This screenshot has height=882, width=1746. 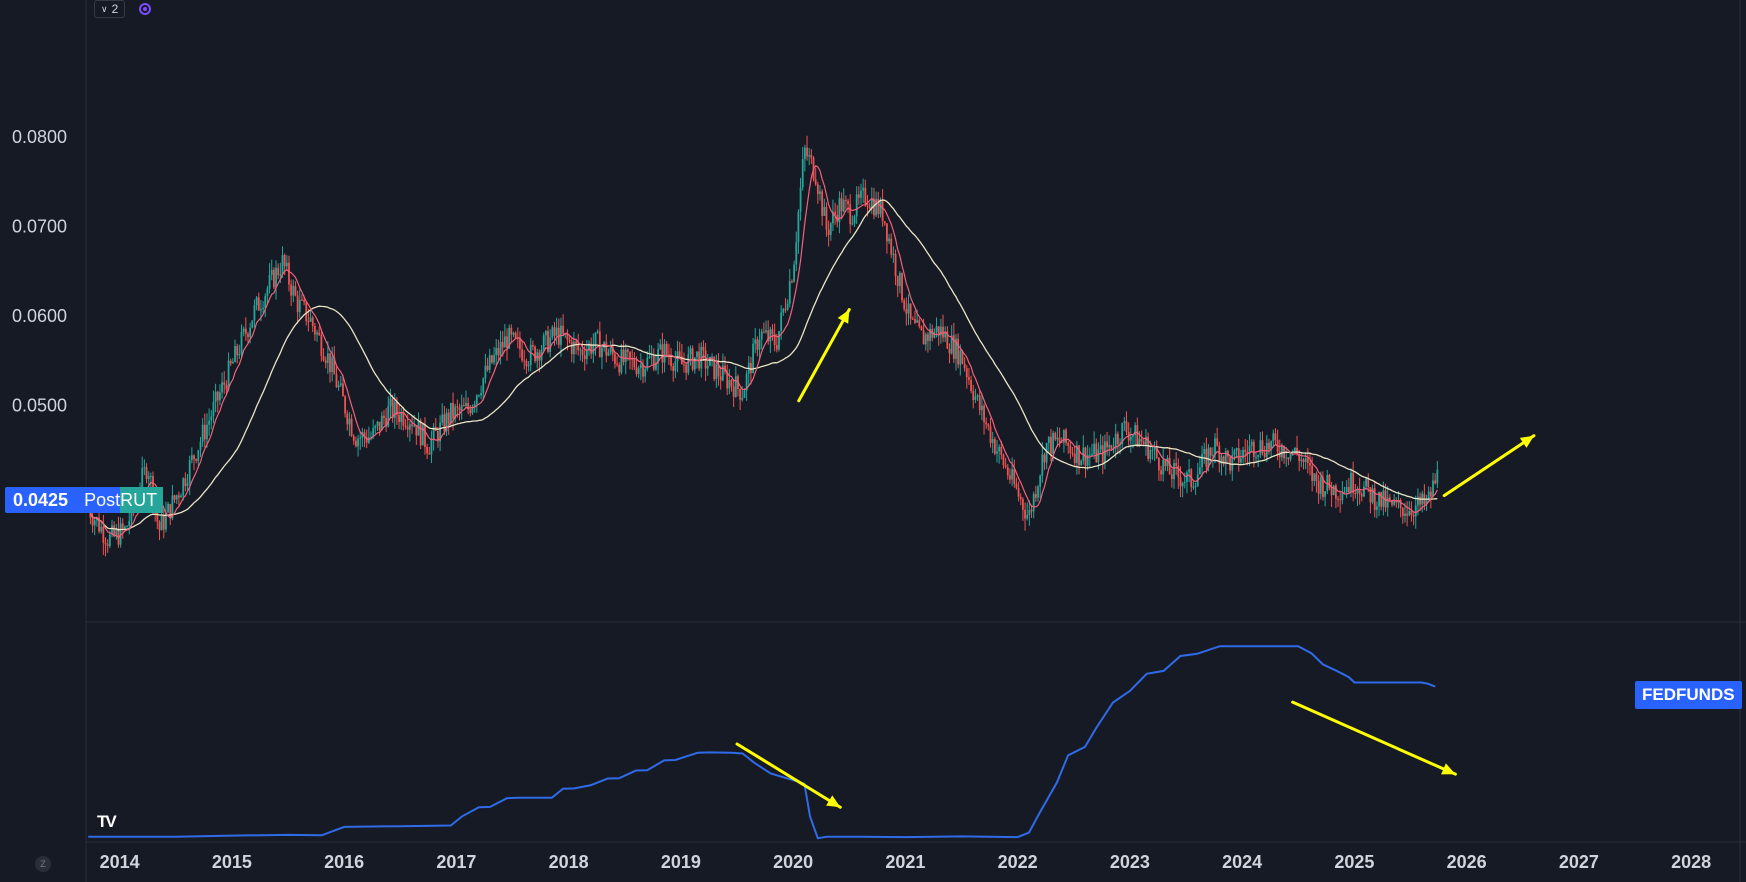 I want to click on collapse-panes-button: ∨ 2, so click(x=110, y=9).